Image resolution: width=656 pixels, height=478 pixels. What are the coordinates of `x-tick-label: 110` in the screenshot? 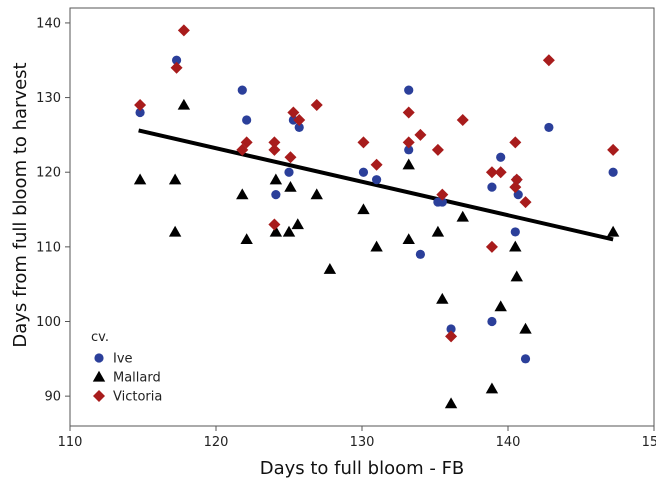 It's located at (70, 442).